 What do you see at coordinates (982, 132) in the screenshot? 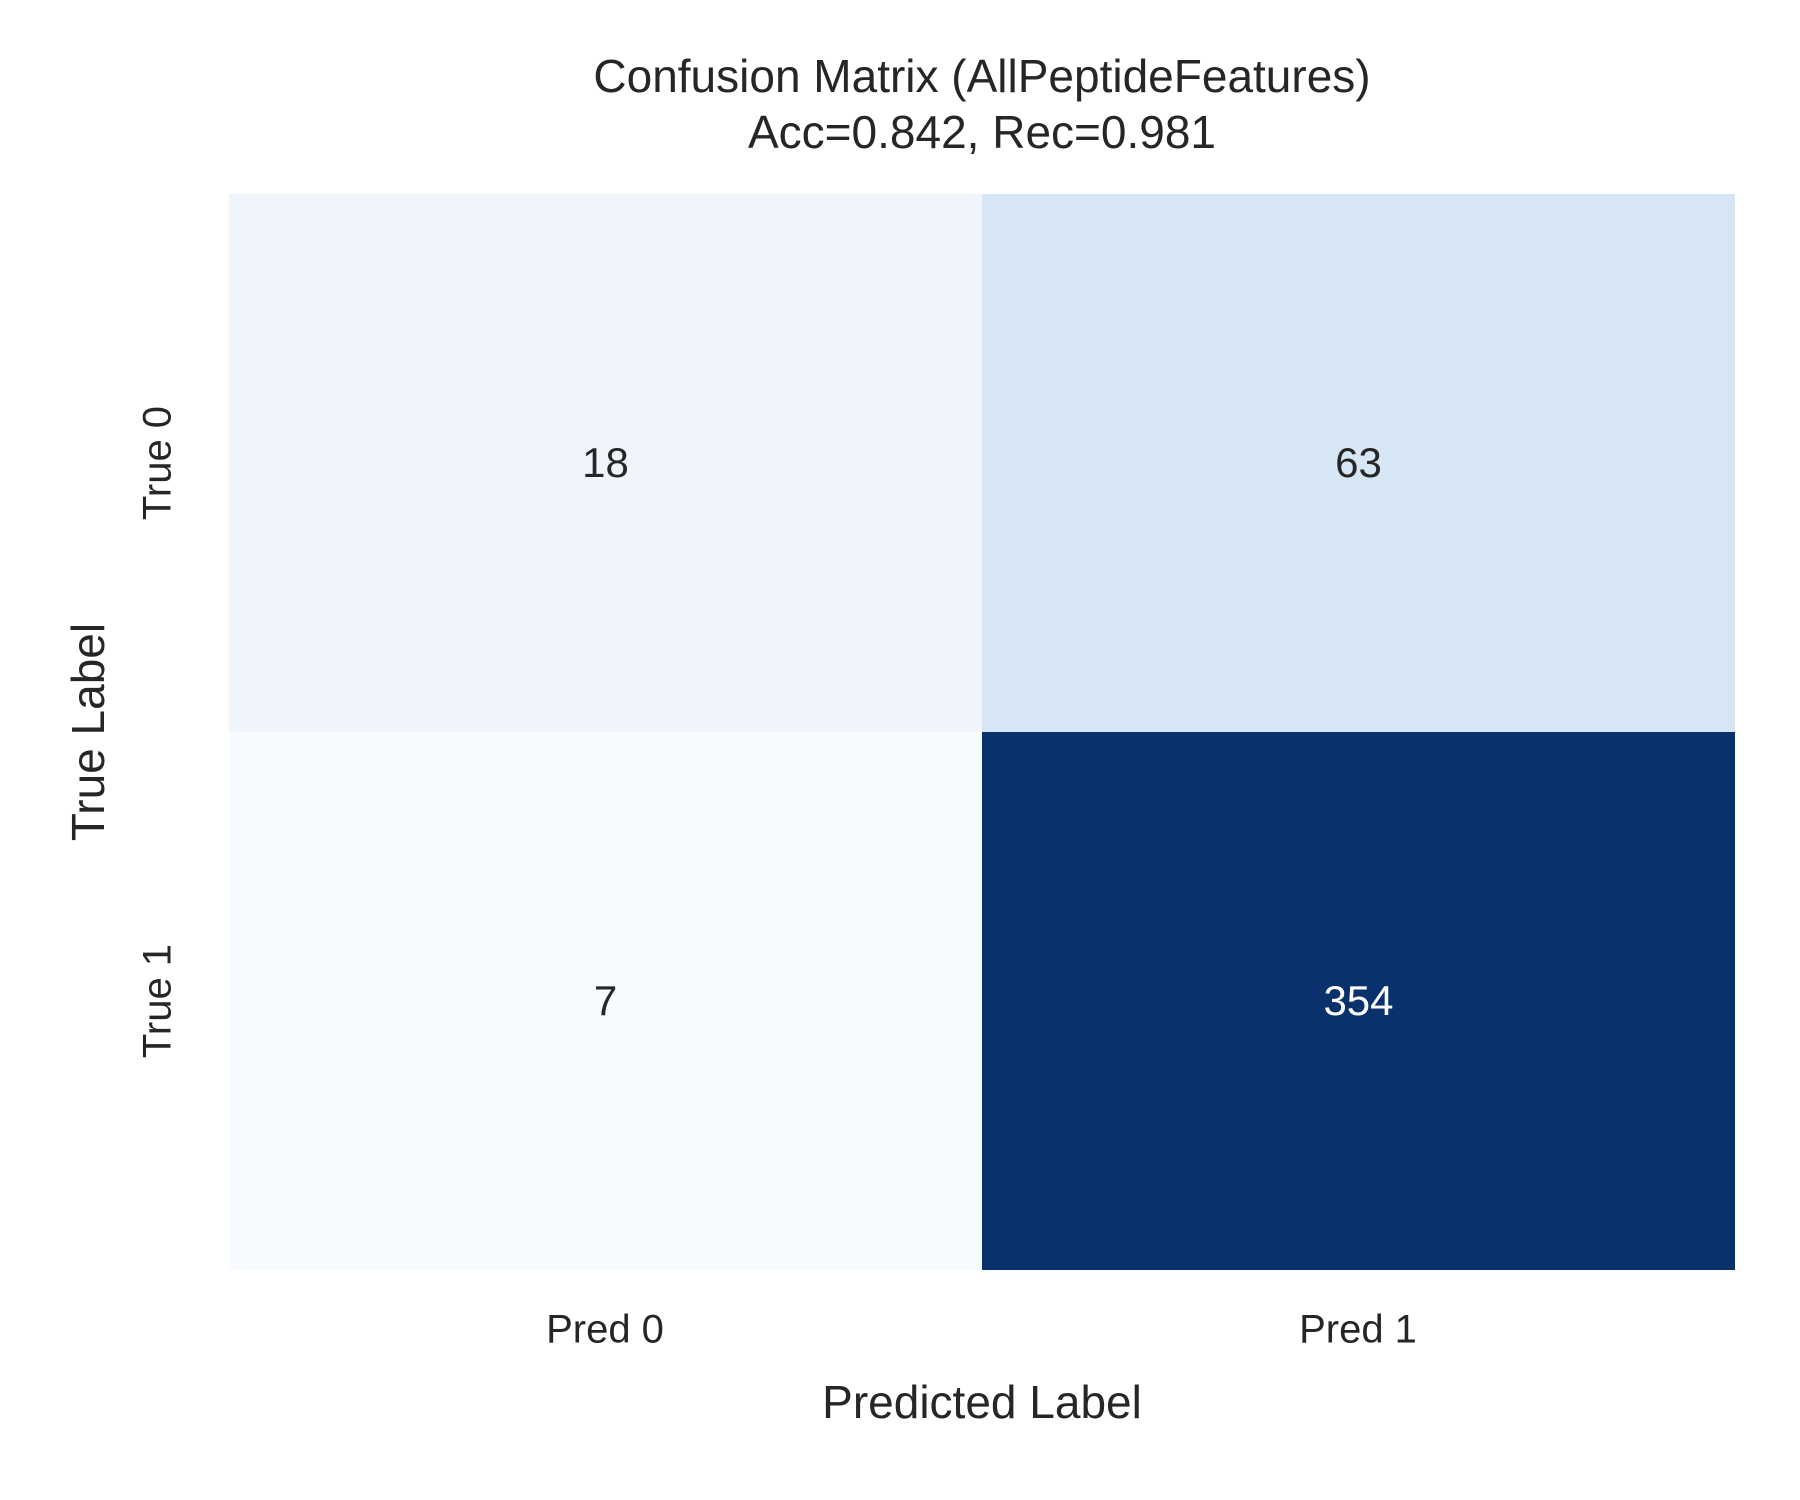
I see `chart-subtitle: Acc=0.842, Rec=0.981` at bounding box center [982, 132].